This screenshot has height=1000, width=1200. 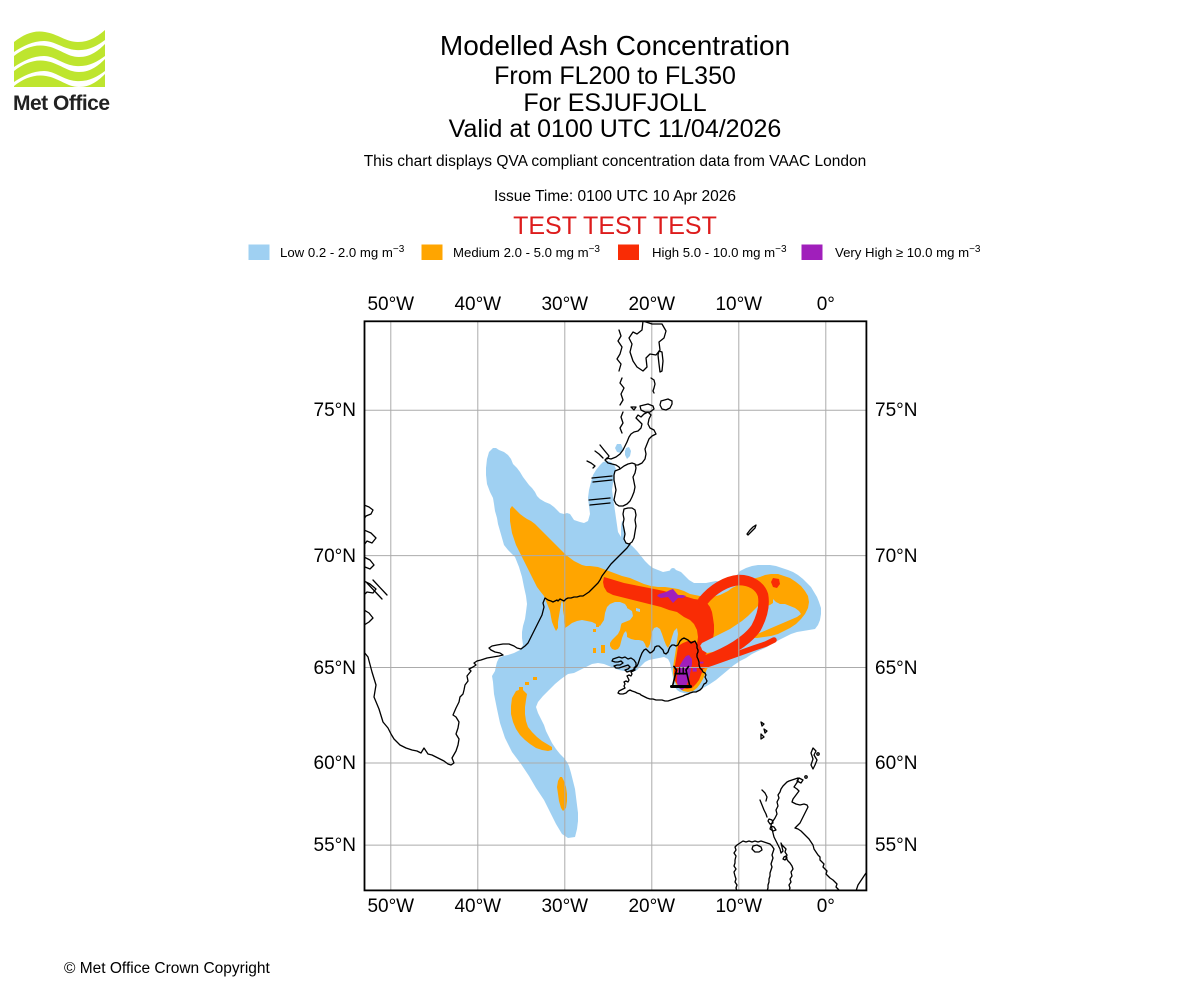 I want to click on svg-text: Medium 2.0 - 5.0 mg m−3, so click(x=526, y=252).